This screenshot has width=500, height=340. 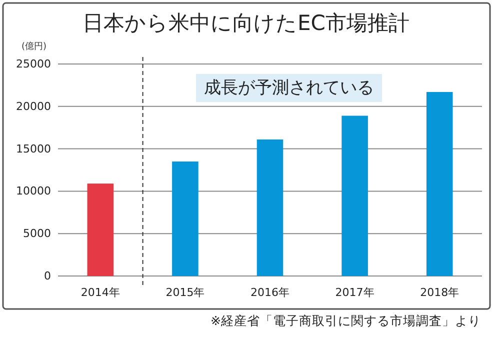 What do you see at coordinates (34, 46) in the screenshot?
I see `y-axis-title: (億円)` at bounding box center [34, 46].